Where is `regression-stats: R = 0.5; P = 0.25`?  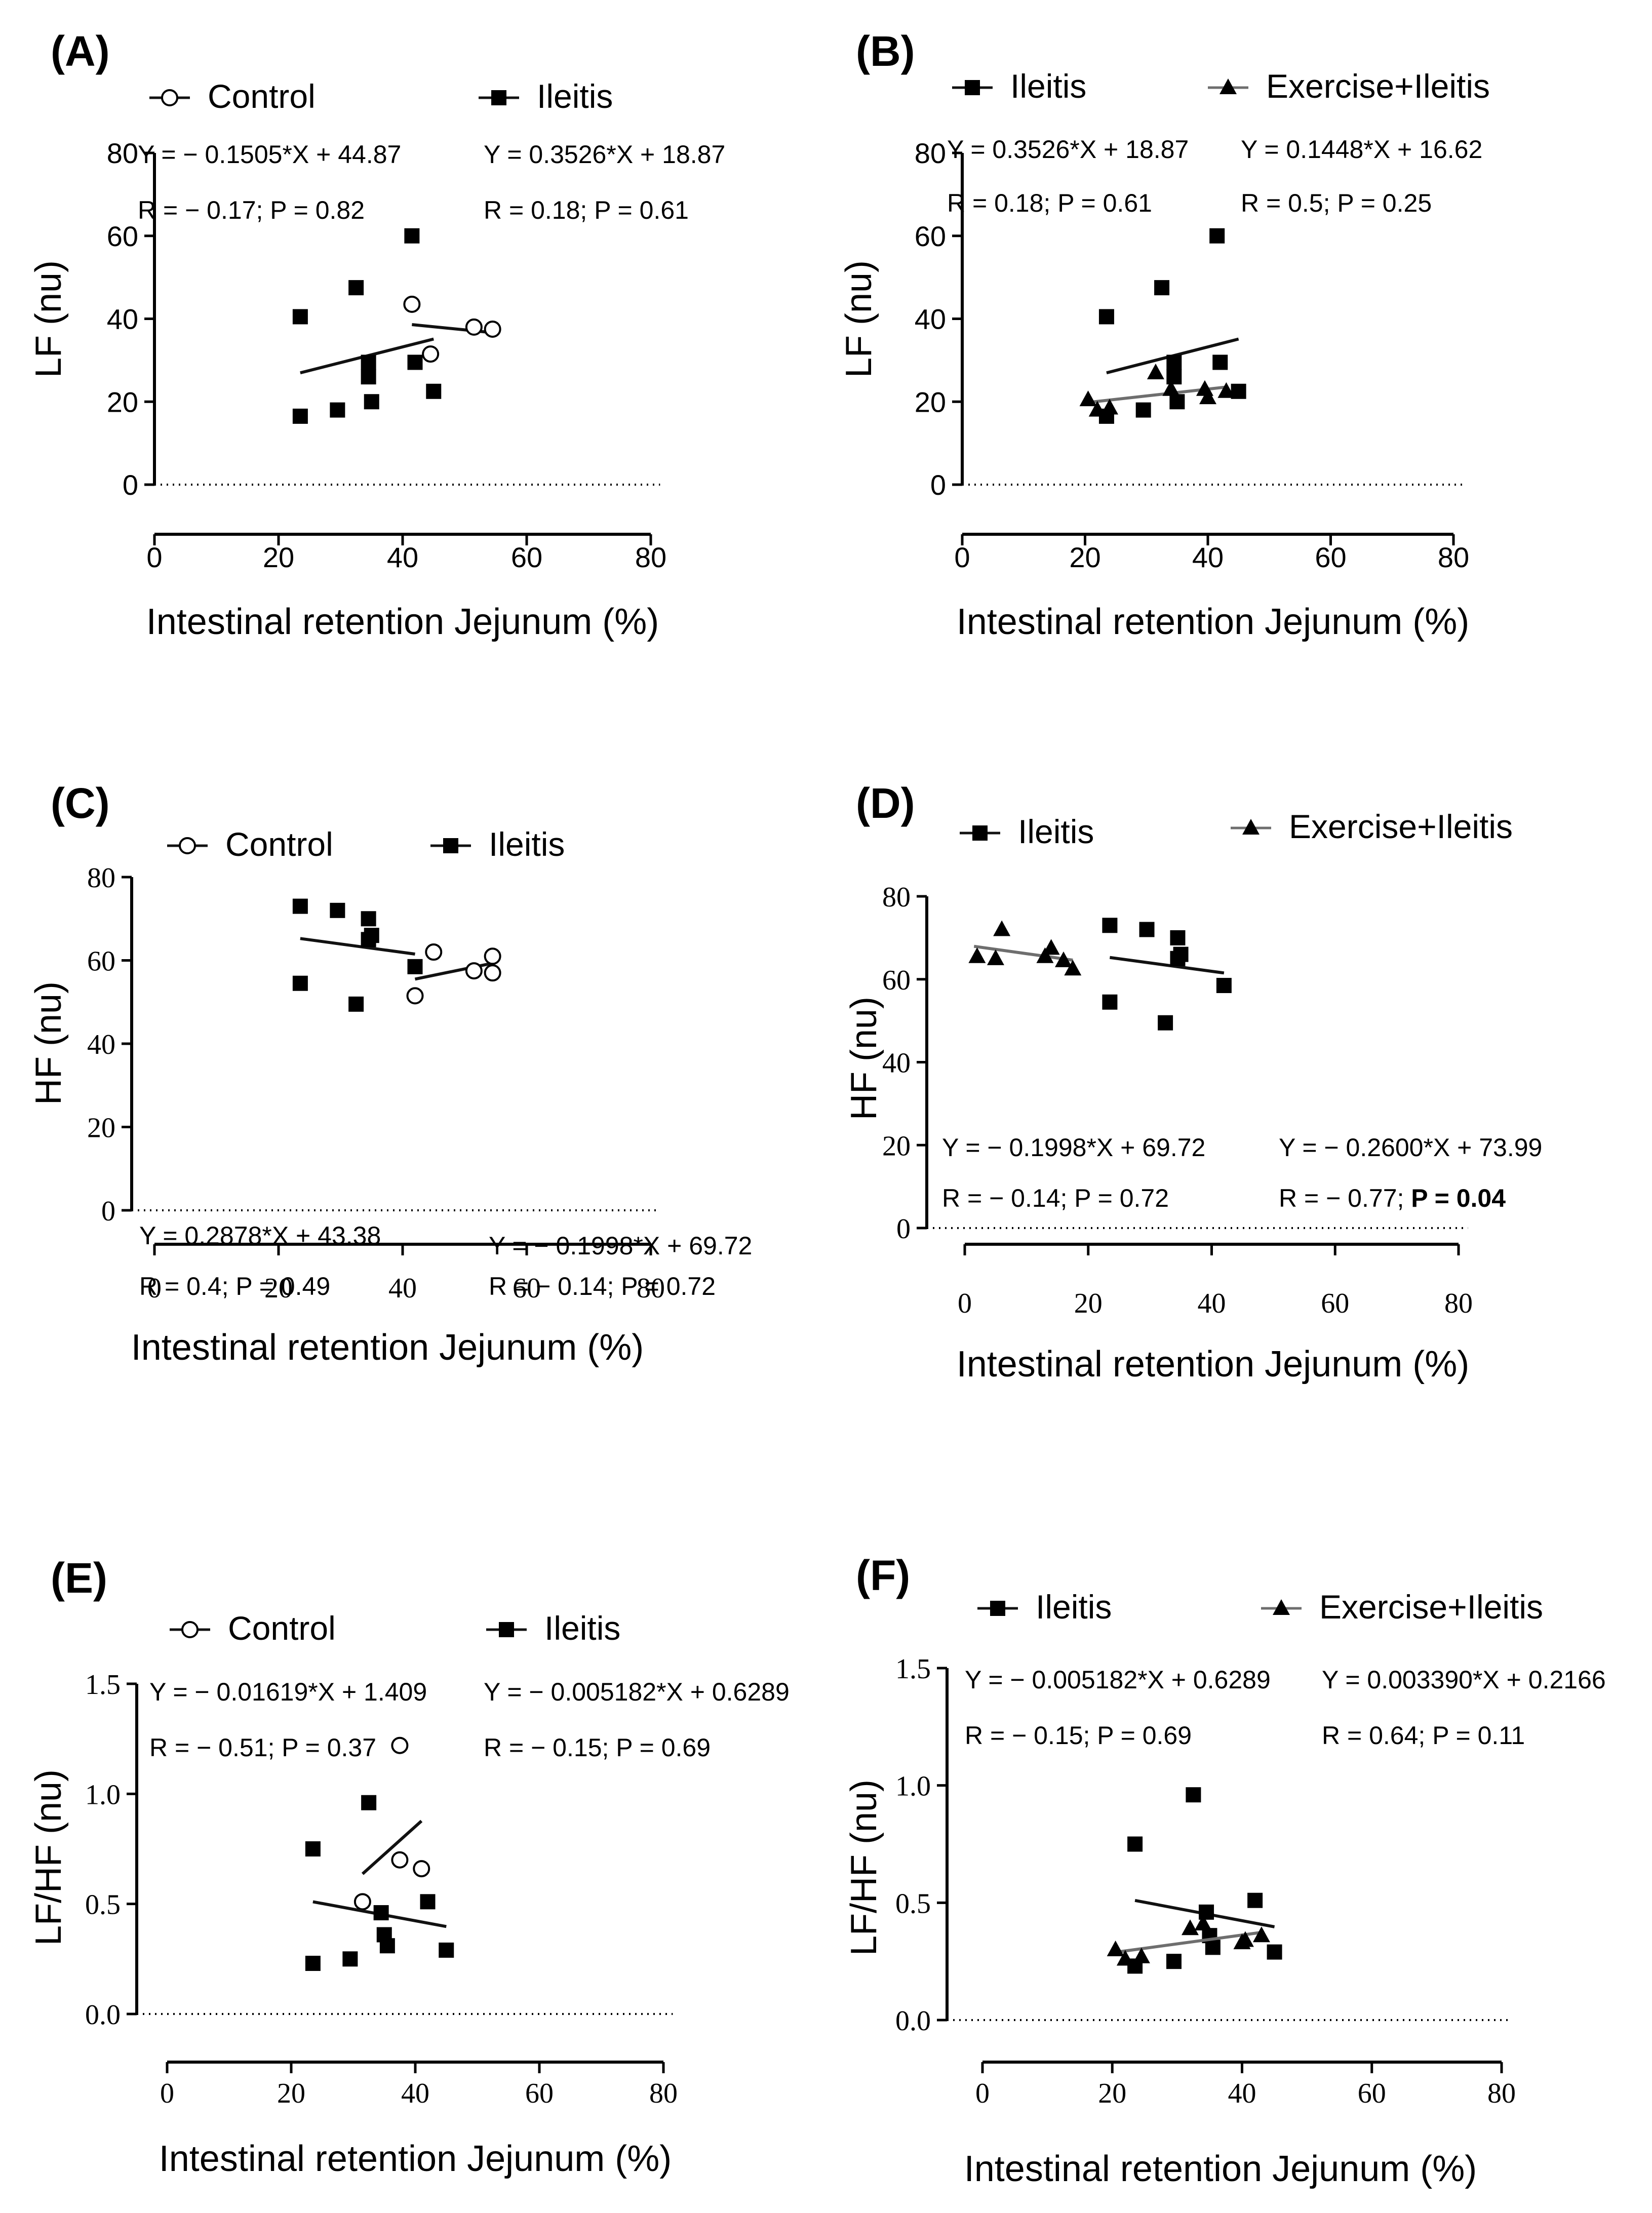
regression-stats: R = 0.5; P = 0.25 is located at coordinates (1336, 203).